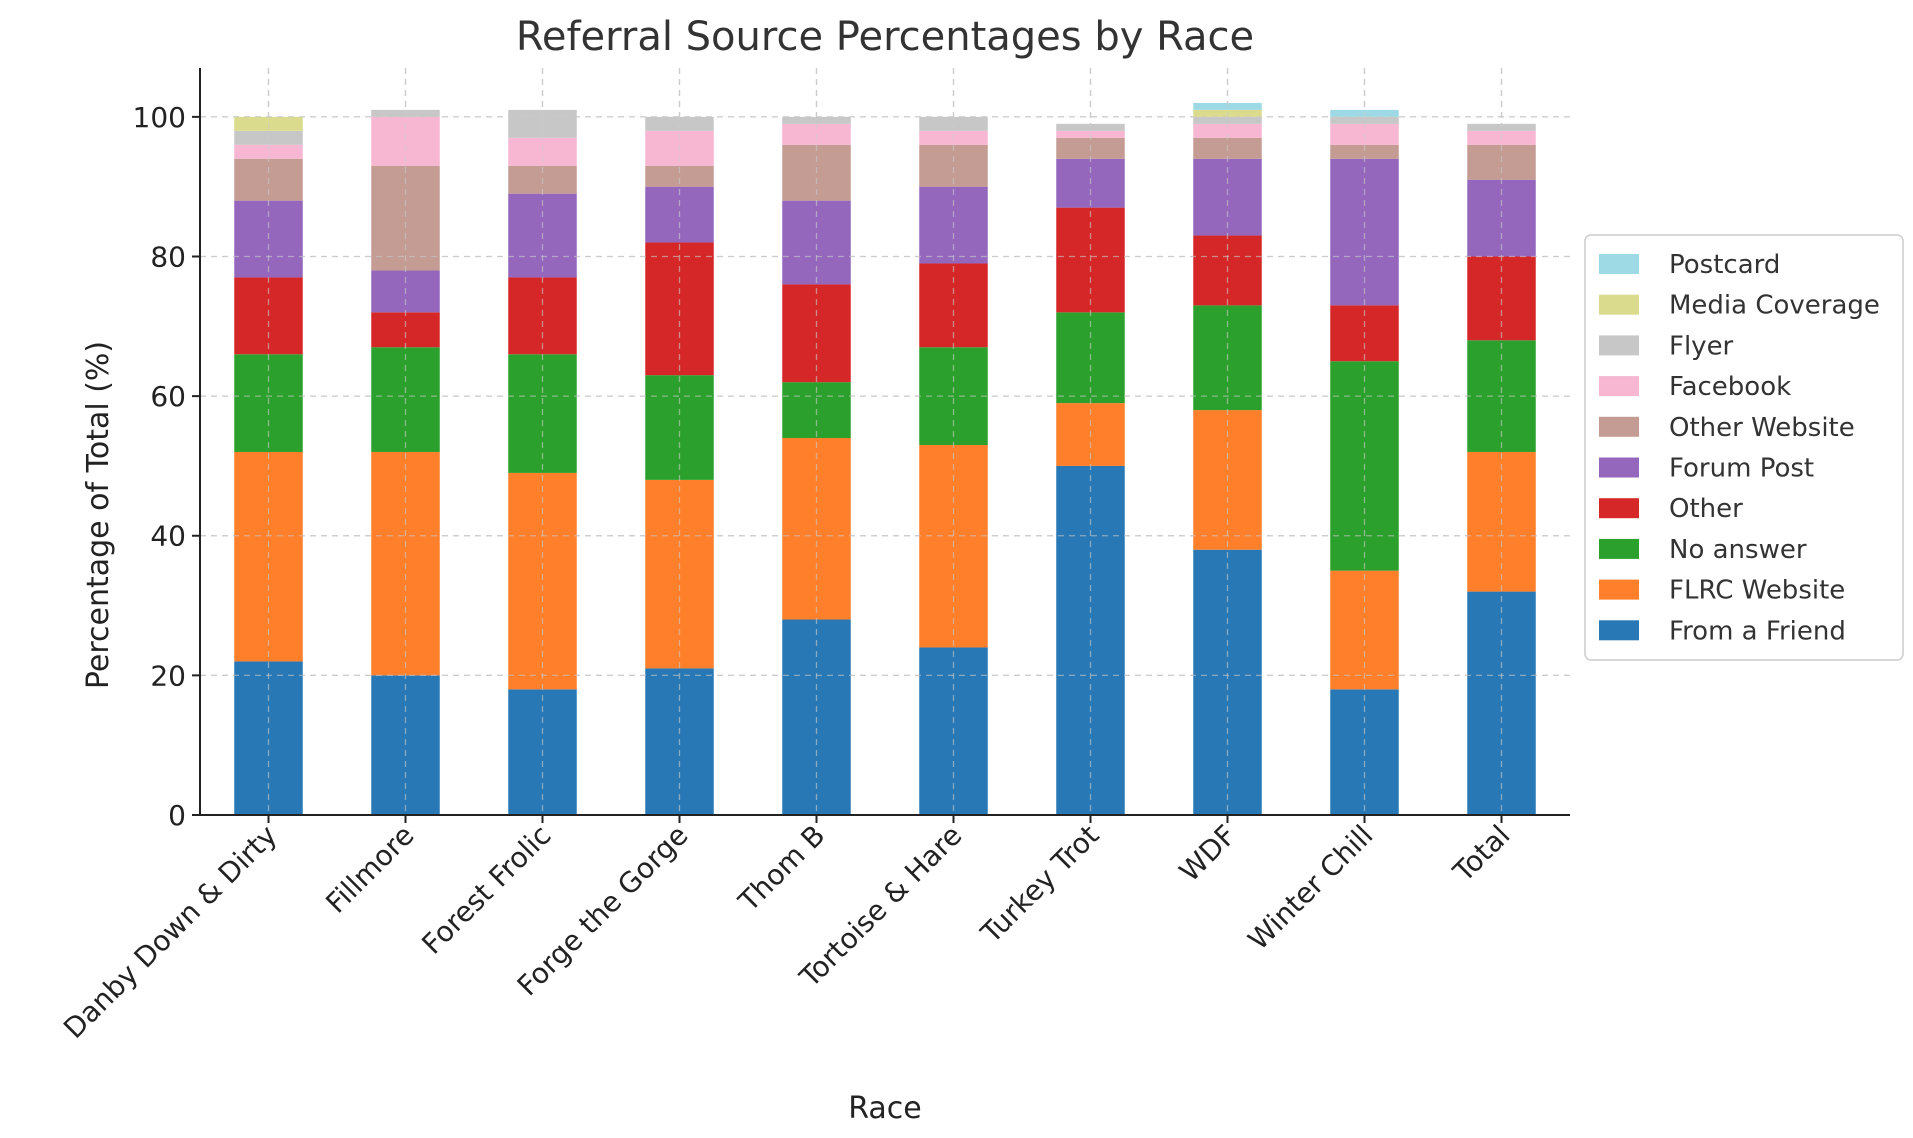 This screenshot has height=1138, width=1913. What do you see at coordinates (885, 37) in the screenshot?
I see `chart-title: Referral Source Percentages by Race` at bounding box center [885, 37].